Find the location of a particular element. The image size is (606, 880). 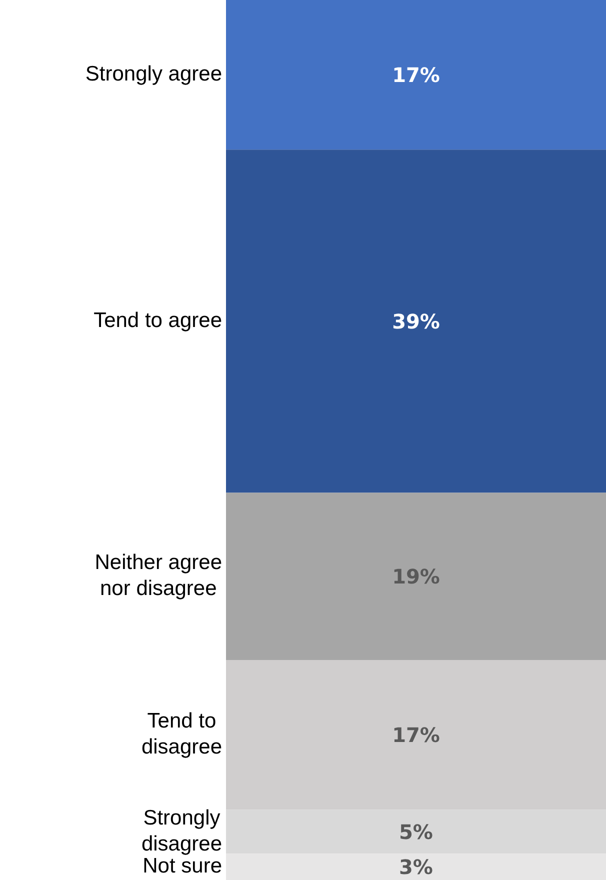

series-label: Strongly disagree is located at coordinates (181, 831).